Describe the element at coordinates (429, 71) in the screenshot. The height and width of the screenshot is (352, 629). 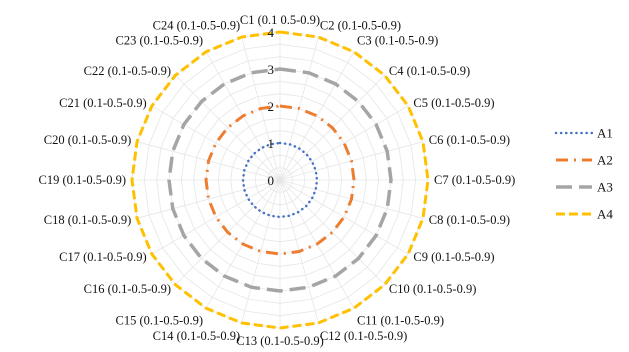
I see `category-label: C4 (0.1-0.5-0.9)` at that location.